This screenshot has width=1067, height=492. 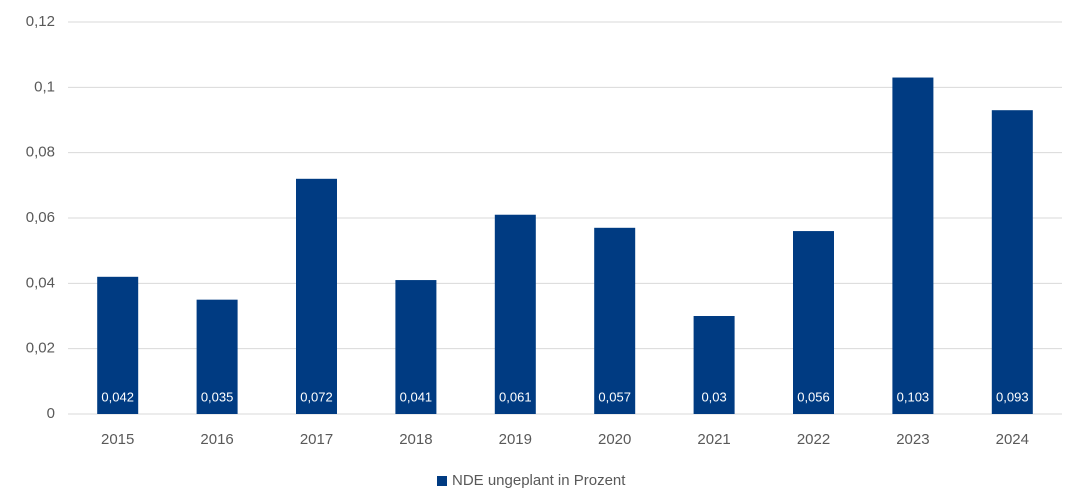 I want to click on x-tick-label: 2024, so click(x=1012, y=439).